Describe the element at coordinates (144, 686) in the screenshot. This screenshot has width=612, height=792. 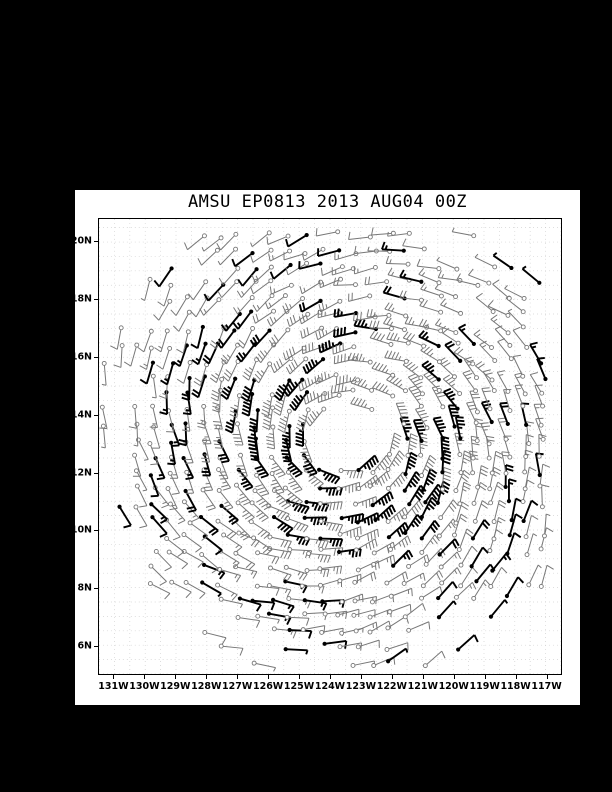
I see `x-tick-label: 130W` at that location.